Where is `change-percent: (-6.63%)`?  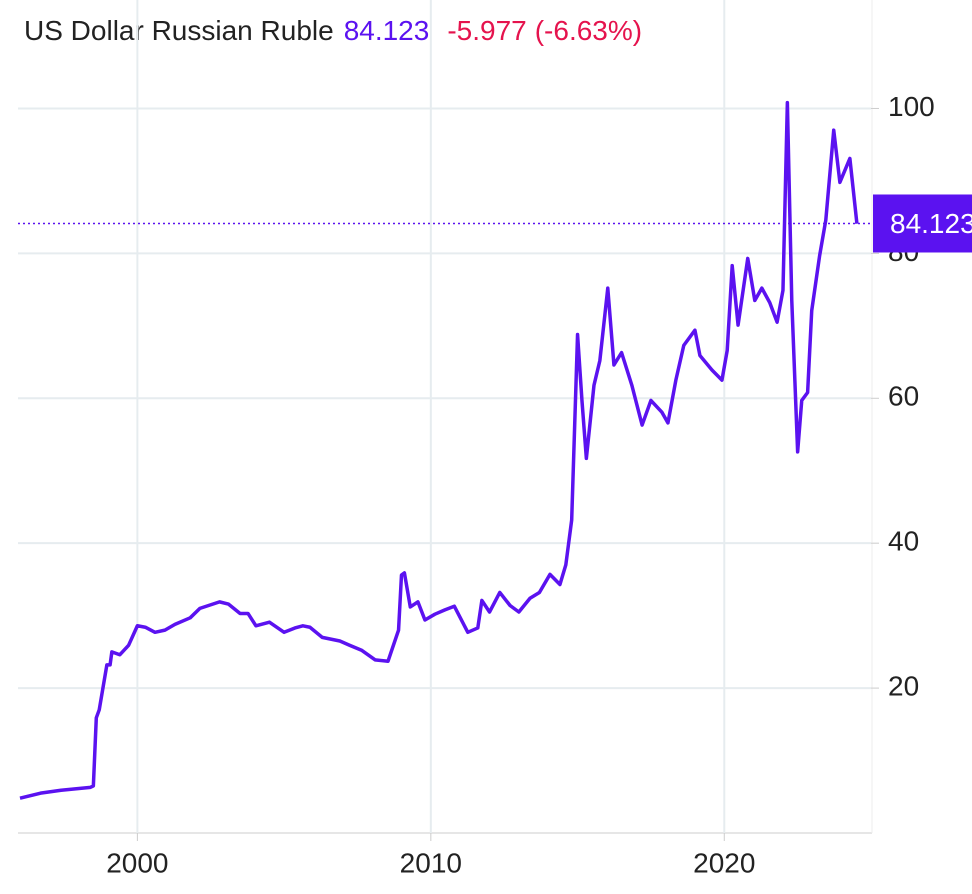 change-percent: (-6.63%) is located at coordinates (588, 30).